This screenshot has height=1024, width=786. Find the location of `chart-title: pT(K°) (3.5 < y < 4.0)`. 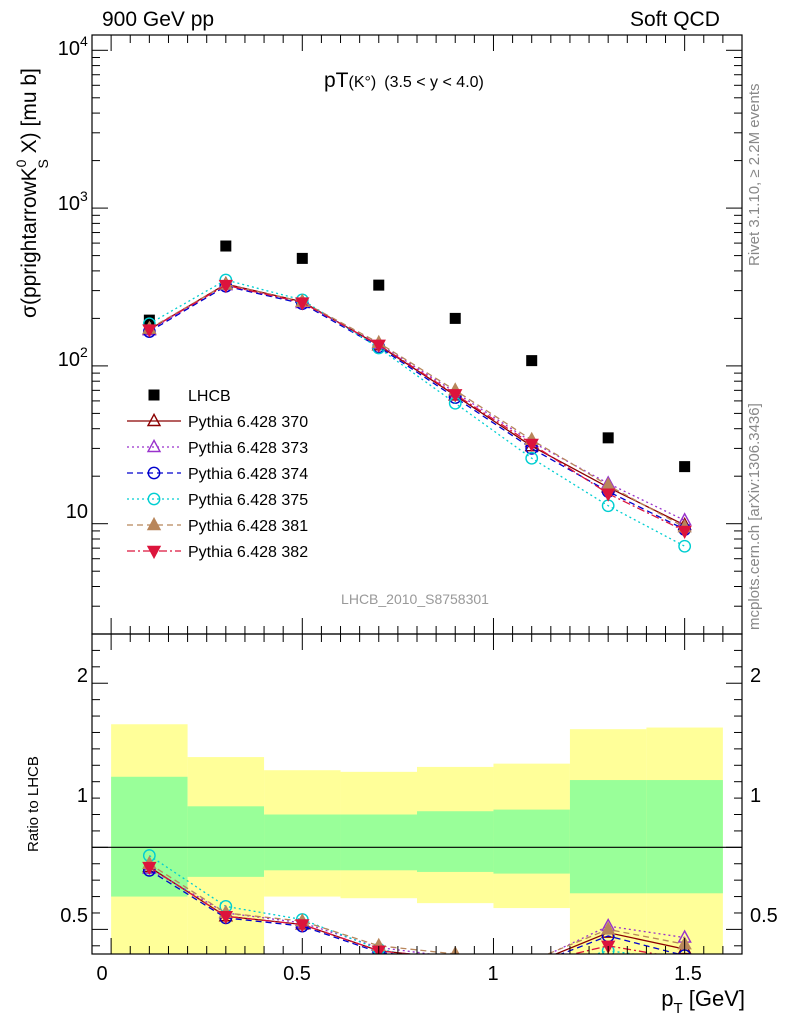

chart-title: pT(K°) (3.5 < y < 4.0) is located at coordinates (404, 80).